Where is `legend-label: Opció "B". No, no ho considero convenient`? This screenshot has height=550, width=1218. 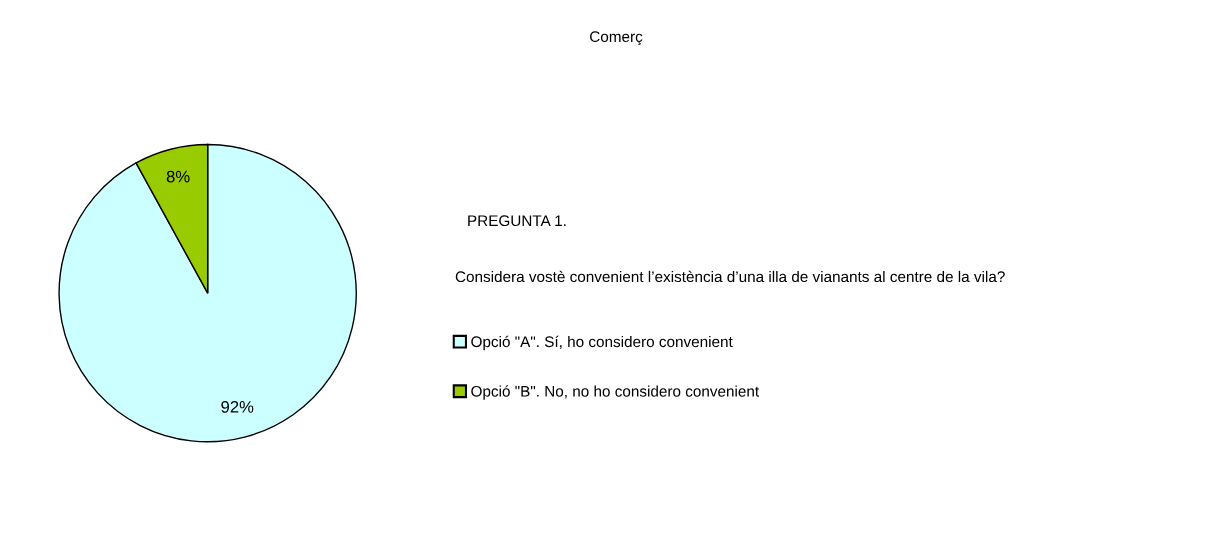
legend-label: Opció "B". No, no ho considero convenient is located at coordinates (615, 392).